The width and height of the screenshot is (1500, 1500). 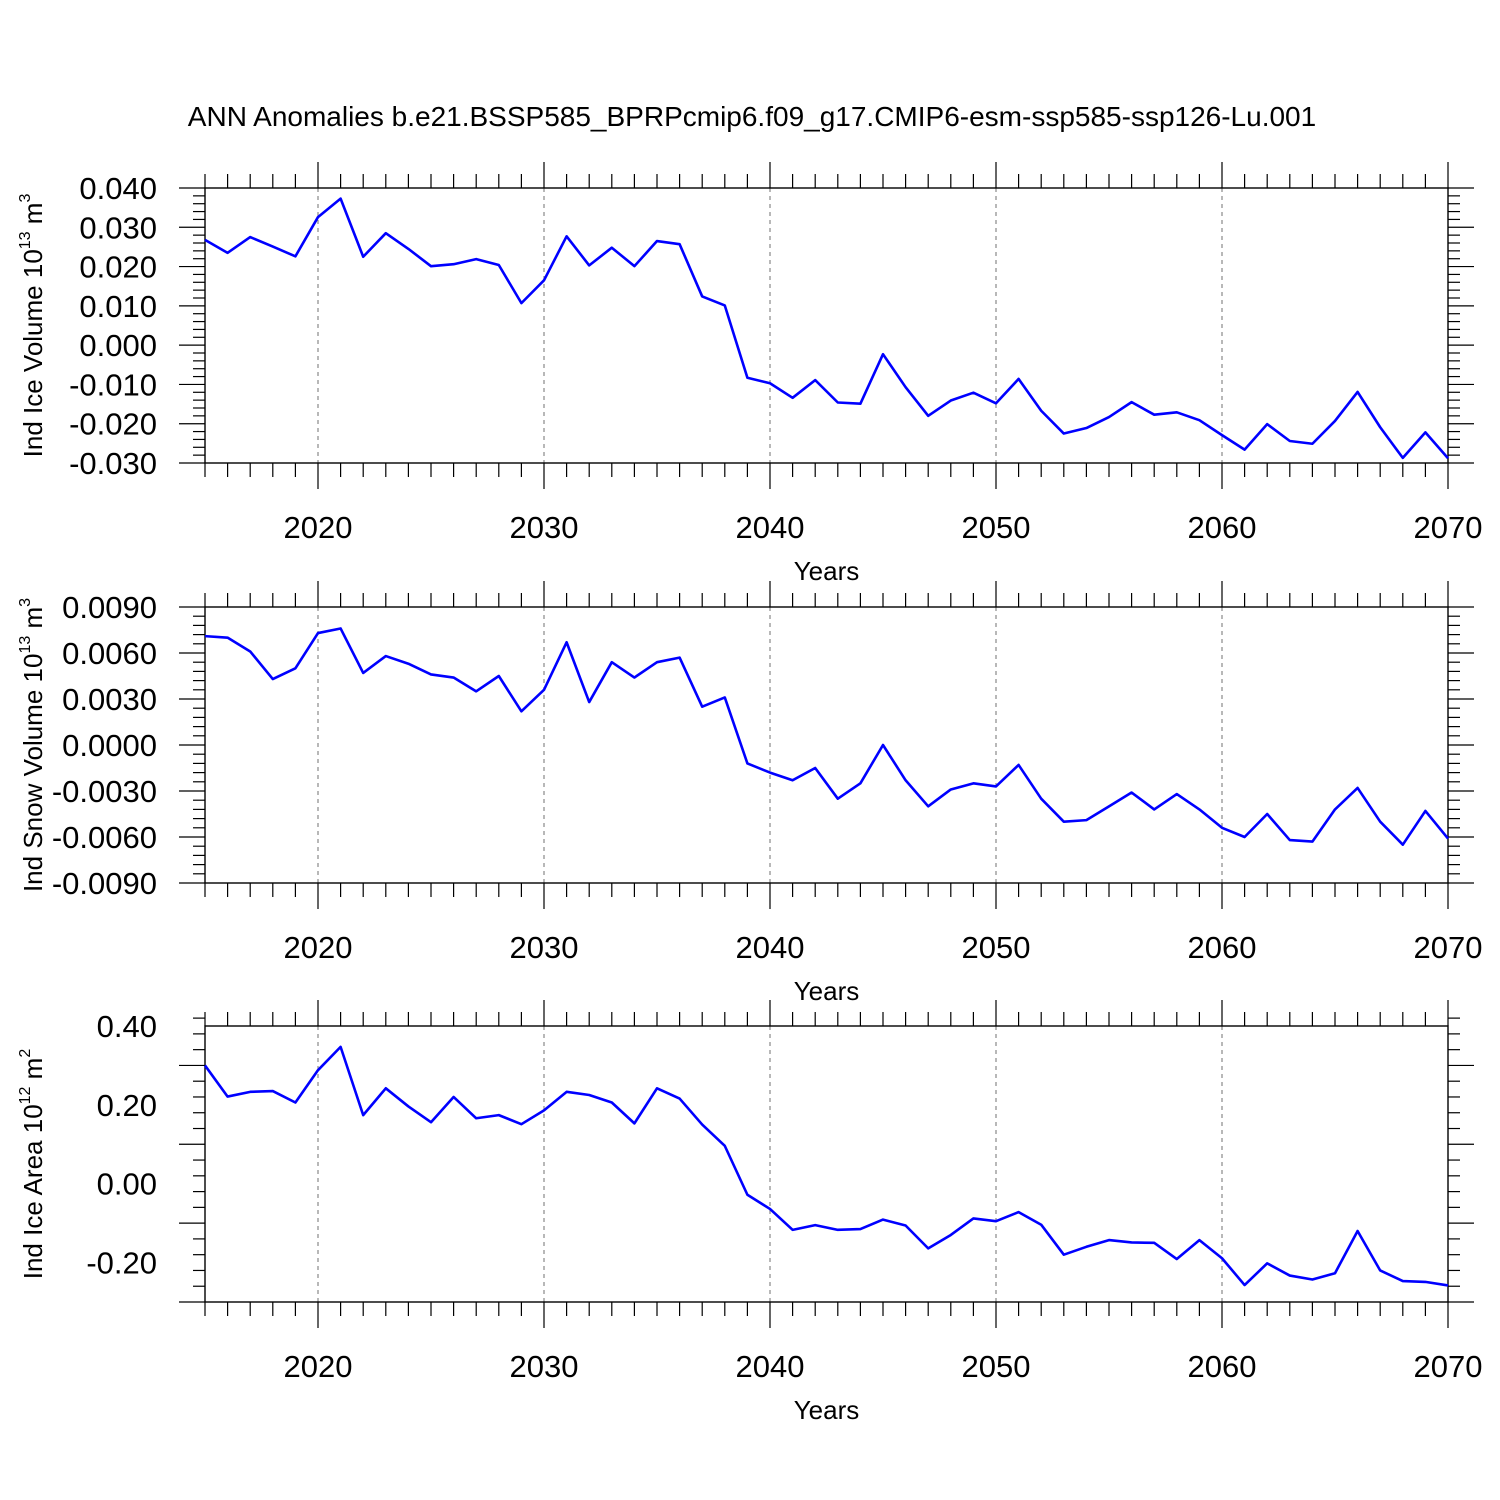 I want to click on y-tick-label: -0.0030, so click(x=104, y=791).